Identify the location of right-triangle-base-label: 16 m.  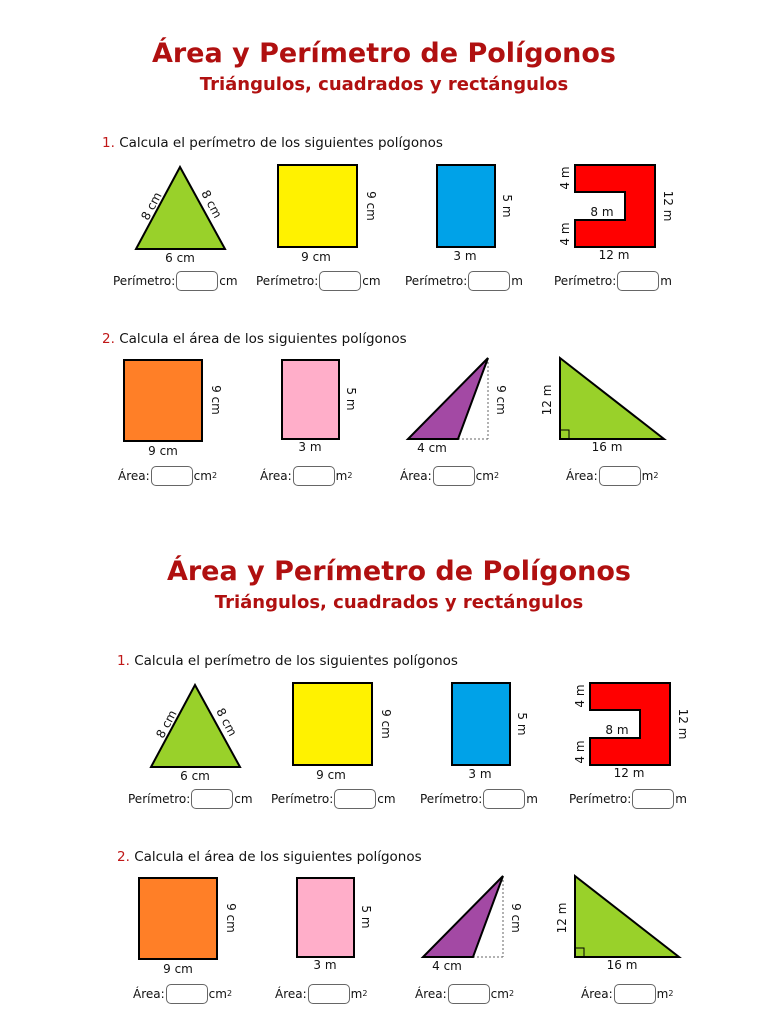
(607, 447).